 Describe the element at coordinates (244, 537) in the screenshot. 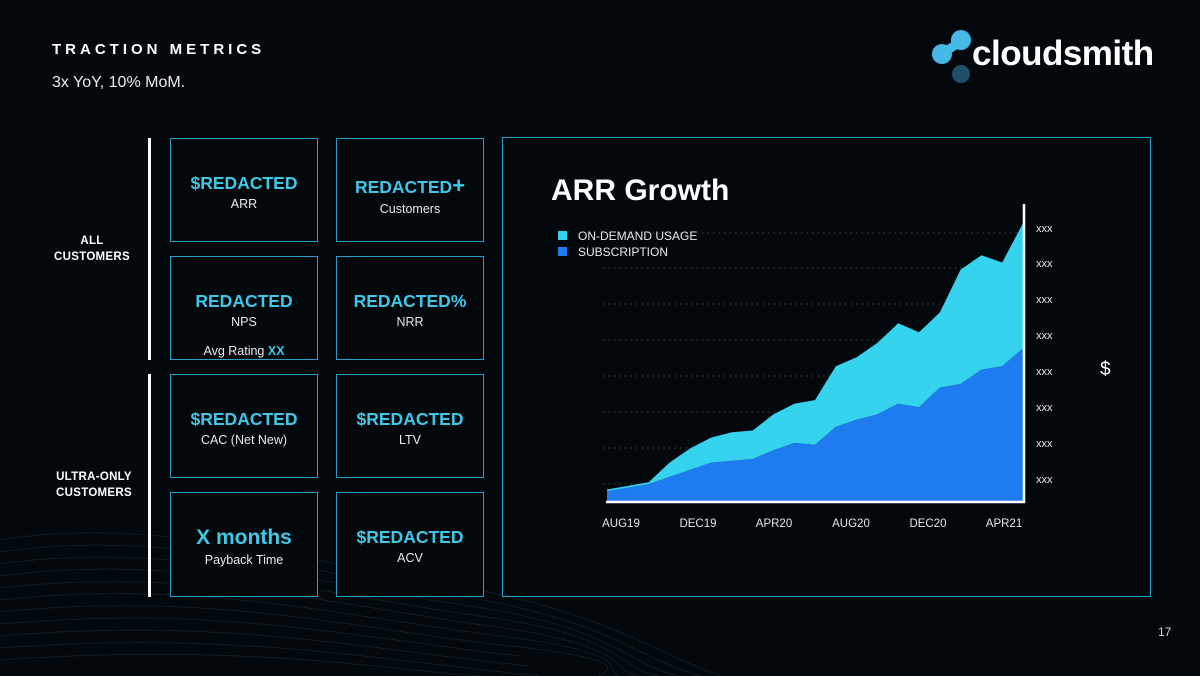

I see `payback-time-value: X months` at that location.